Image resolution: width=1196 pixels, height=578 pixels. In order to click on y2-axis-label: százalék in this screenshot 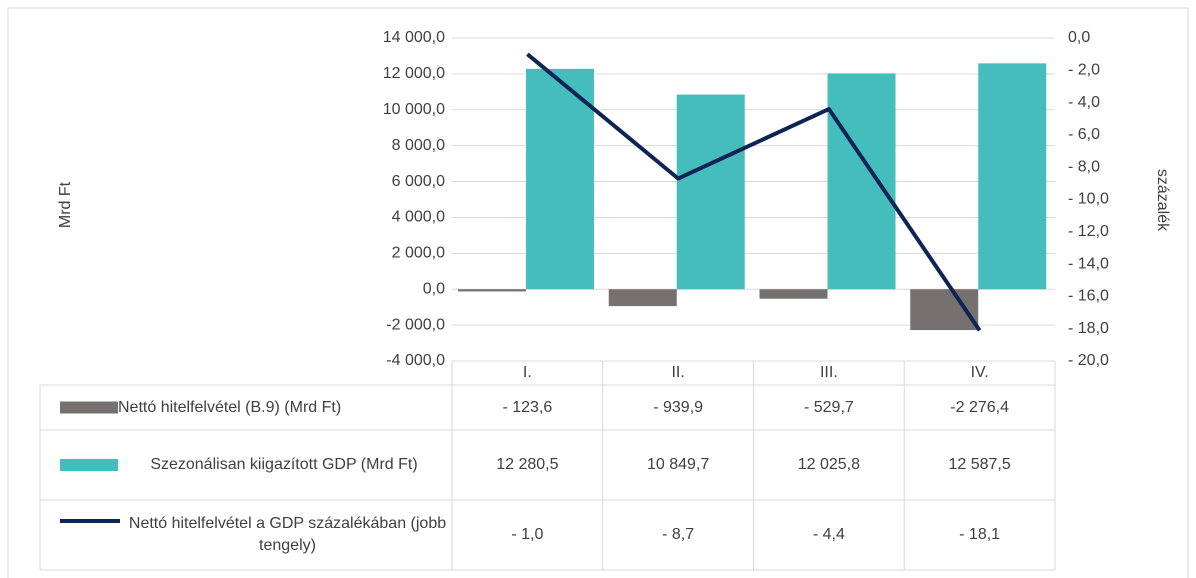, I will do `click(1162, 200)`.